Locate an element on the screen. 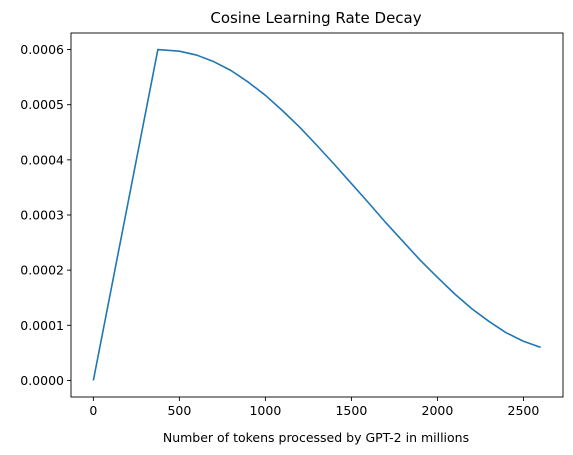  y-tick-label: 0.0005 is located at coordinates (42, 104).